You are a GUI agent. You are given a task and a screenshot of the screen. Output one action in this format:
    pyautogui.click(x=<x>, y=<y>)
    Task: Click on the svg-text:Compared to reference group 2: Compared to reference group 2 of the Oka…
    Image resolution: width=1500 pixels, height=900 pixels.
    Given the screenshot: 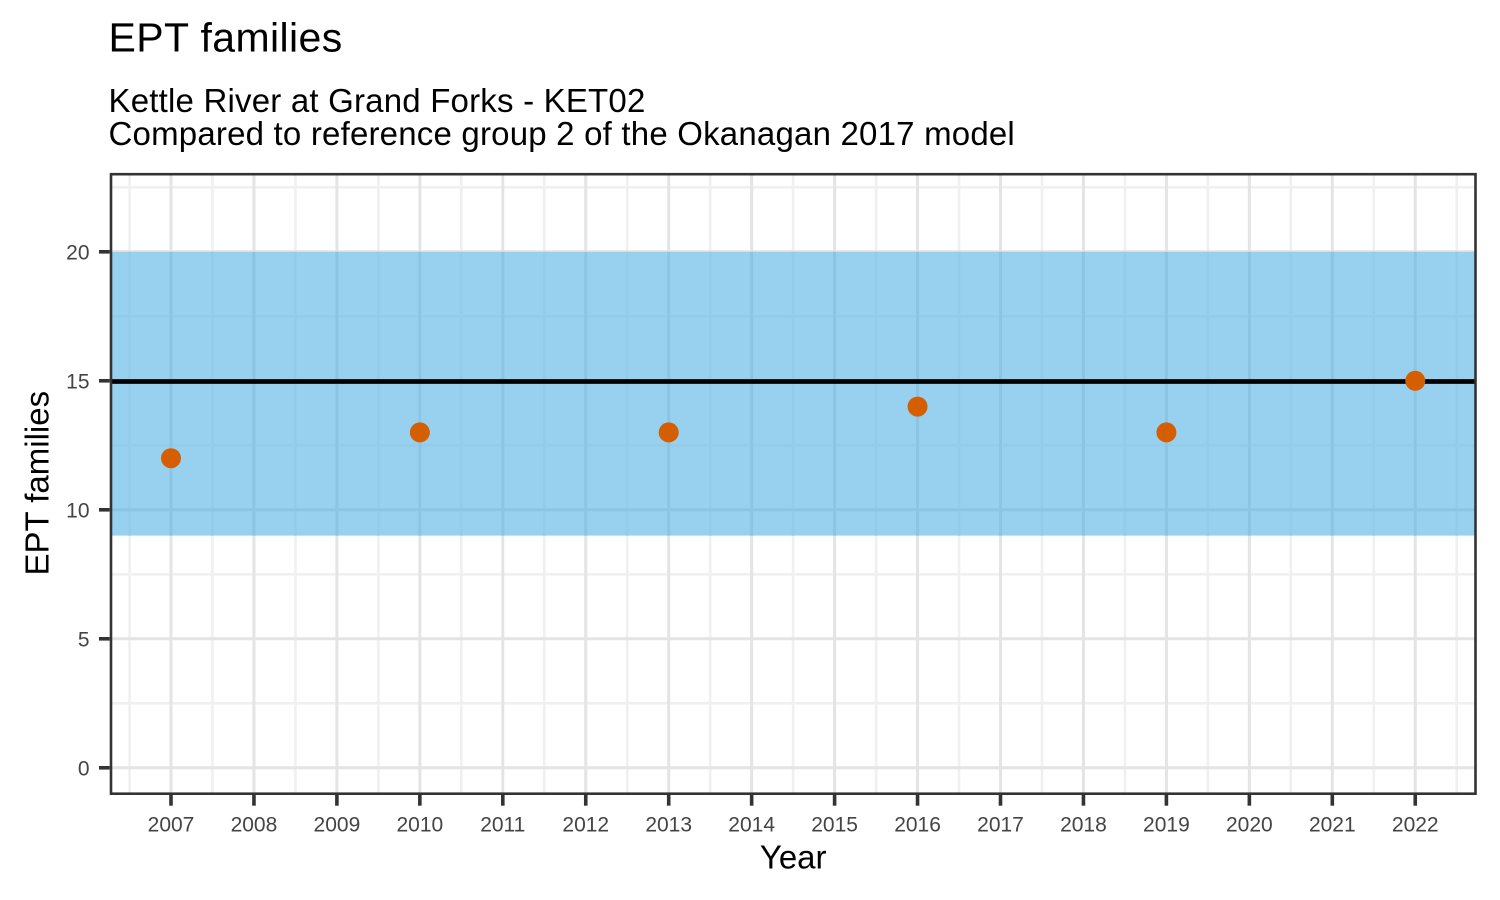 What is the action you would take?
    pyautogui.click(x=562, y=133)
    